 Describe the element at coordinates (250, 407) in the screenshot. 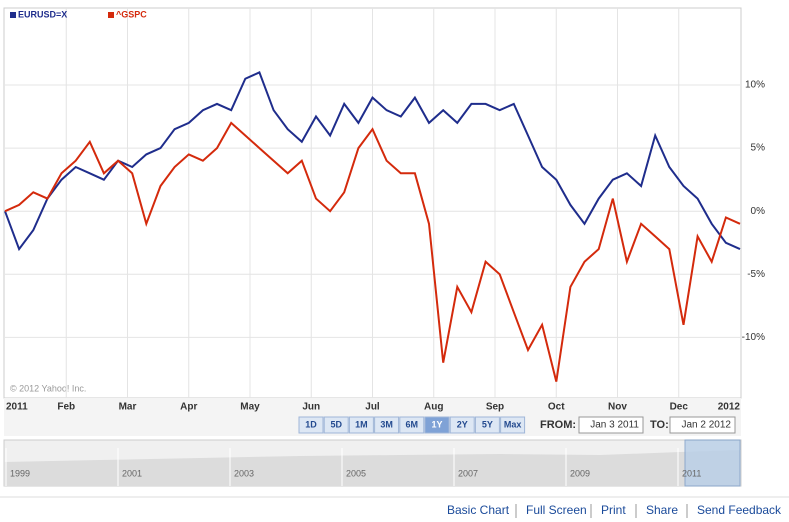

I see `x-tick-label: May` at that location.